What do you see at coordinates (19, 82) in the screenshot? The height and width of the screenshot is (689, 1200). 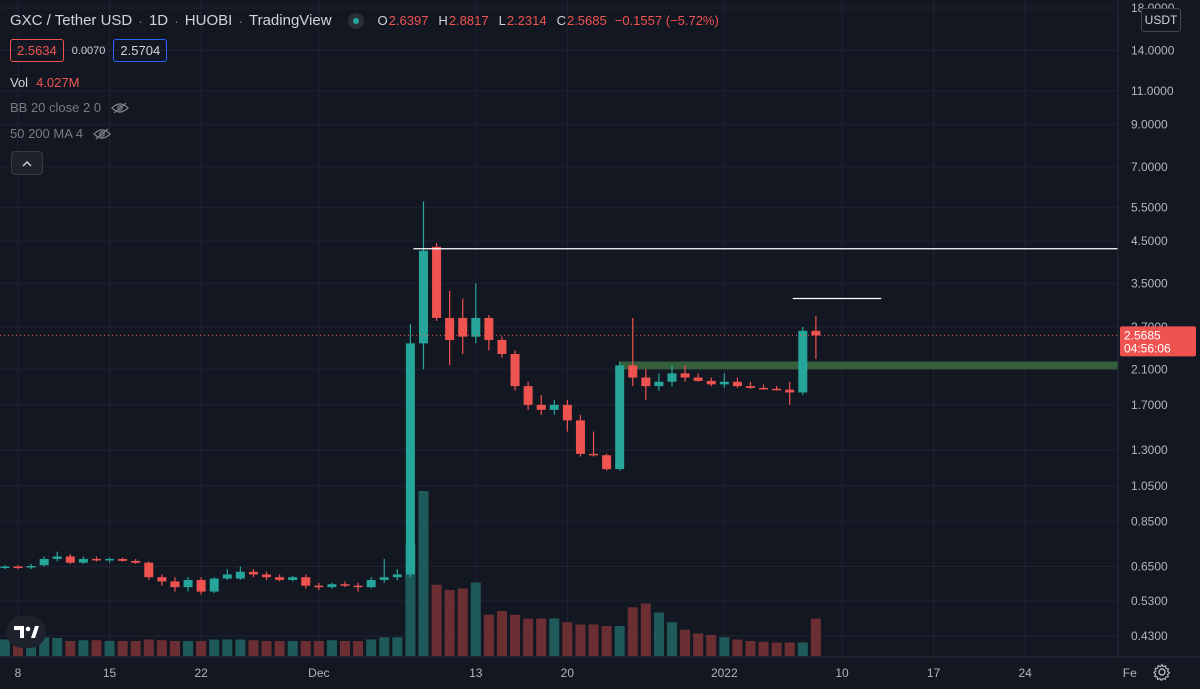 I see `volume-label: Vol` at bounding box center [19, 82].